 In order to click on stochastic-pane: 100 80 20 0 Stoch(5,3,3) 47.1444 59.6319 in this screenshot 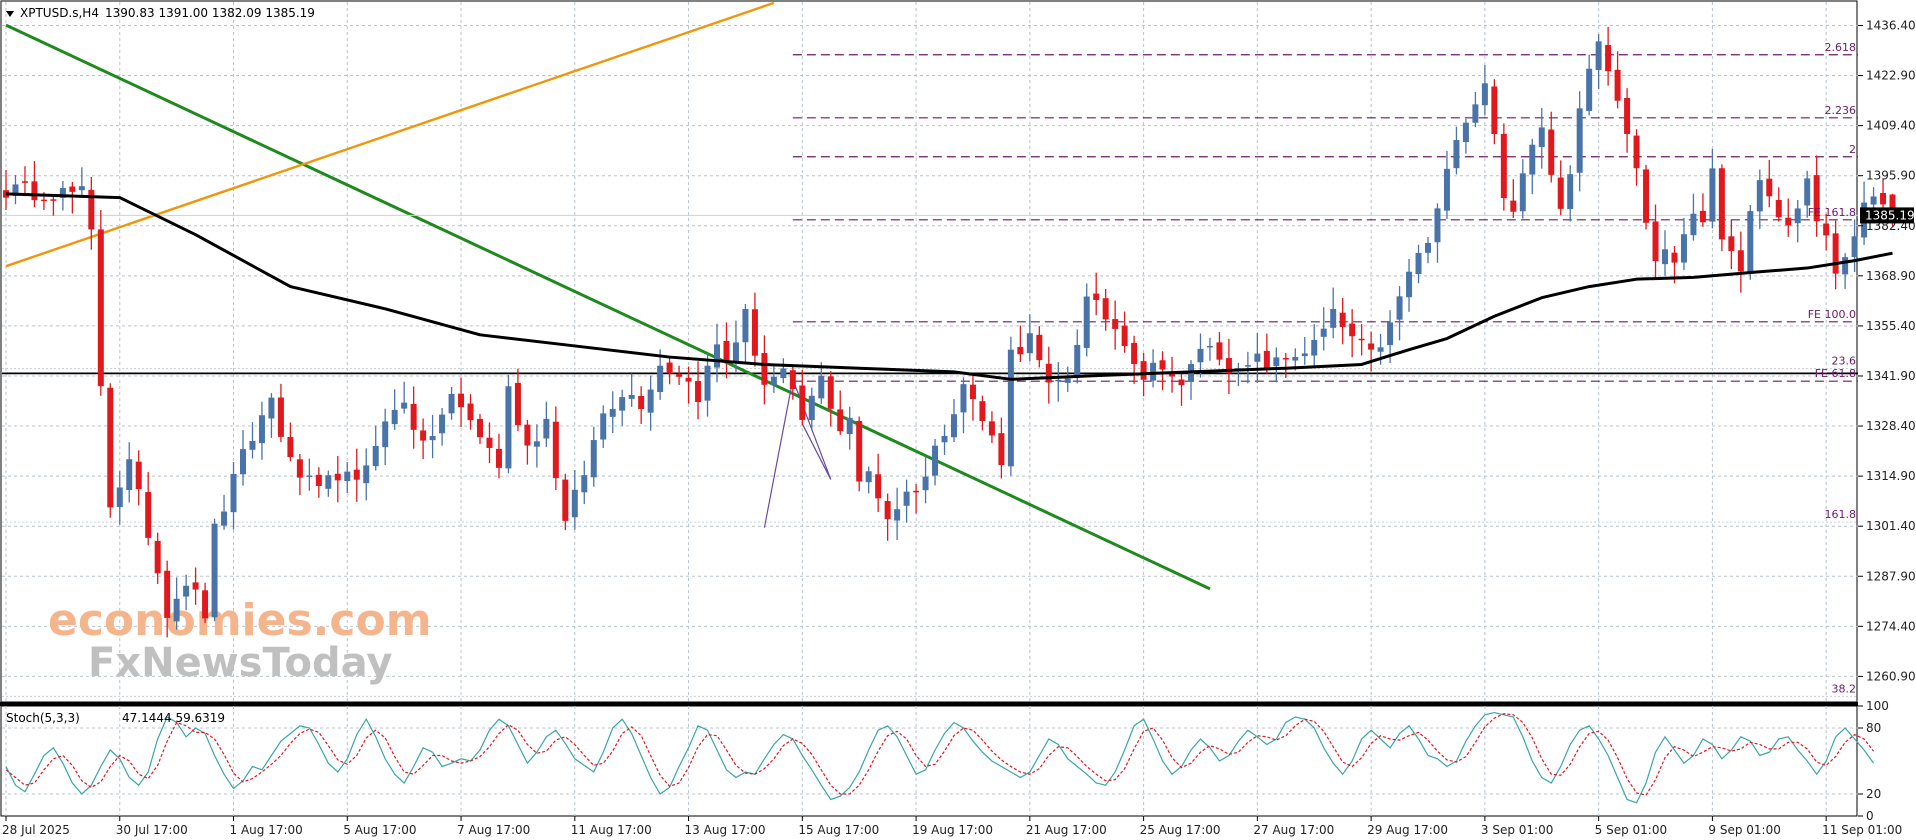, I will do `click(944, 761)`.